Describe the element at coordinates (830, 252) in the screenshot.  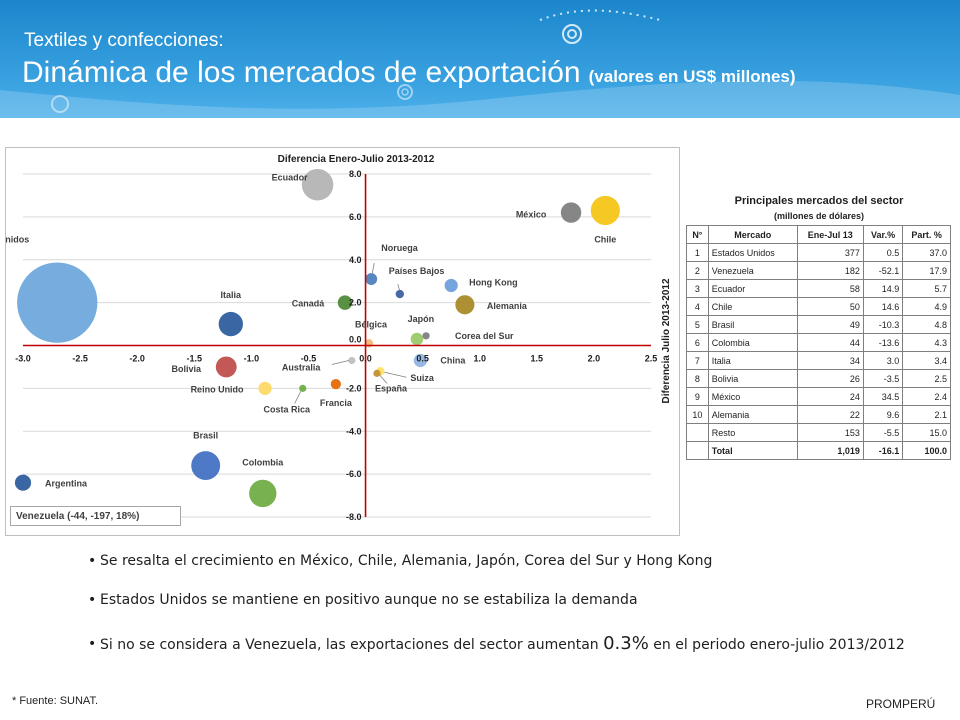
I see `table-cell: 377` at that location.